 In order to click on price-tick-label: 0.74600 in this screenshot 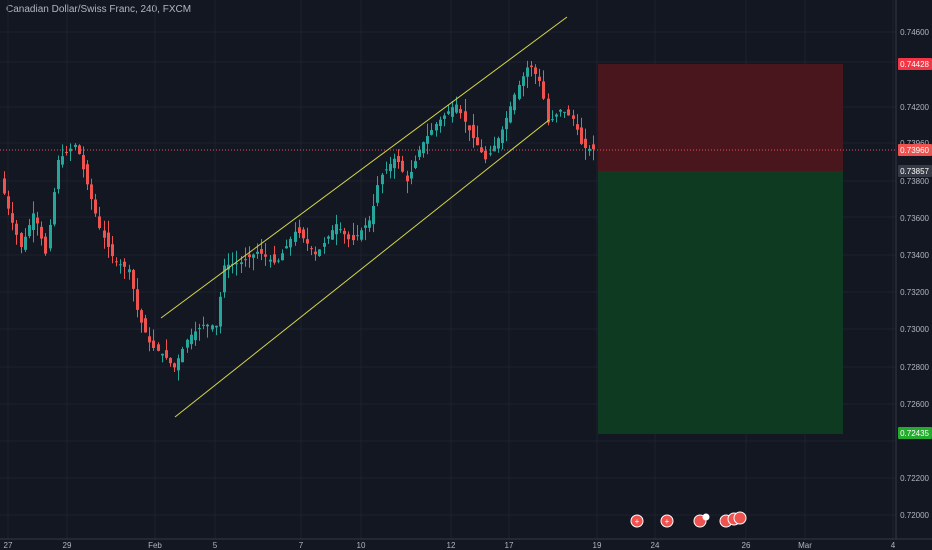, I will do `click(914, 32)`.